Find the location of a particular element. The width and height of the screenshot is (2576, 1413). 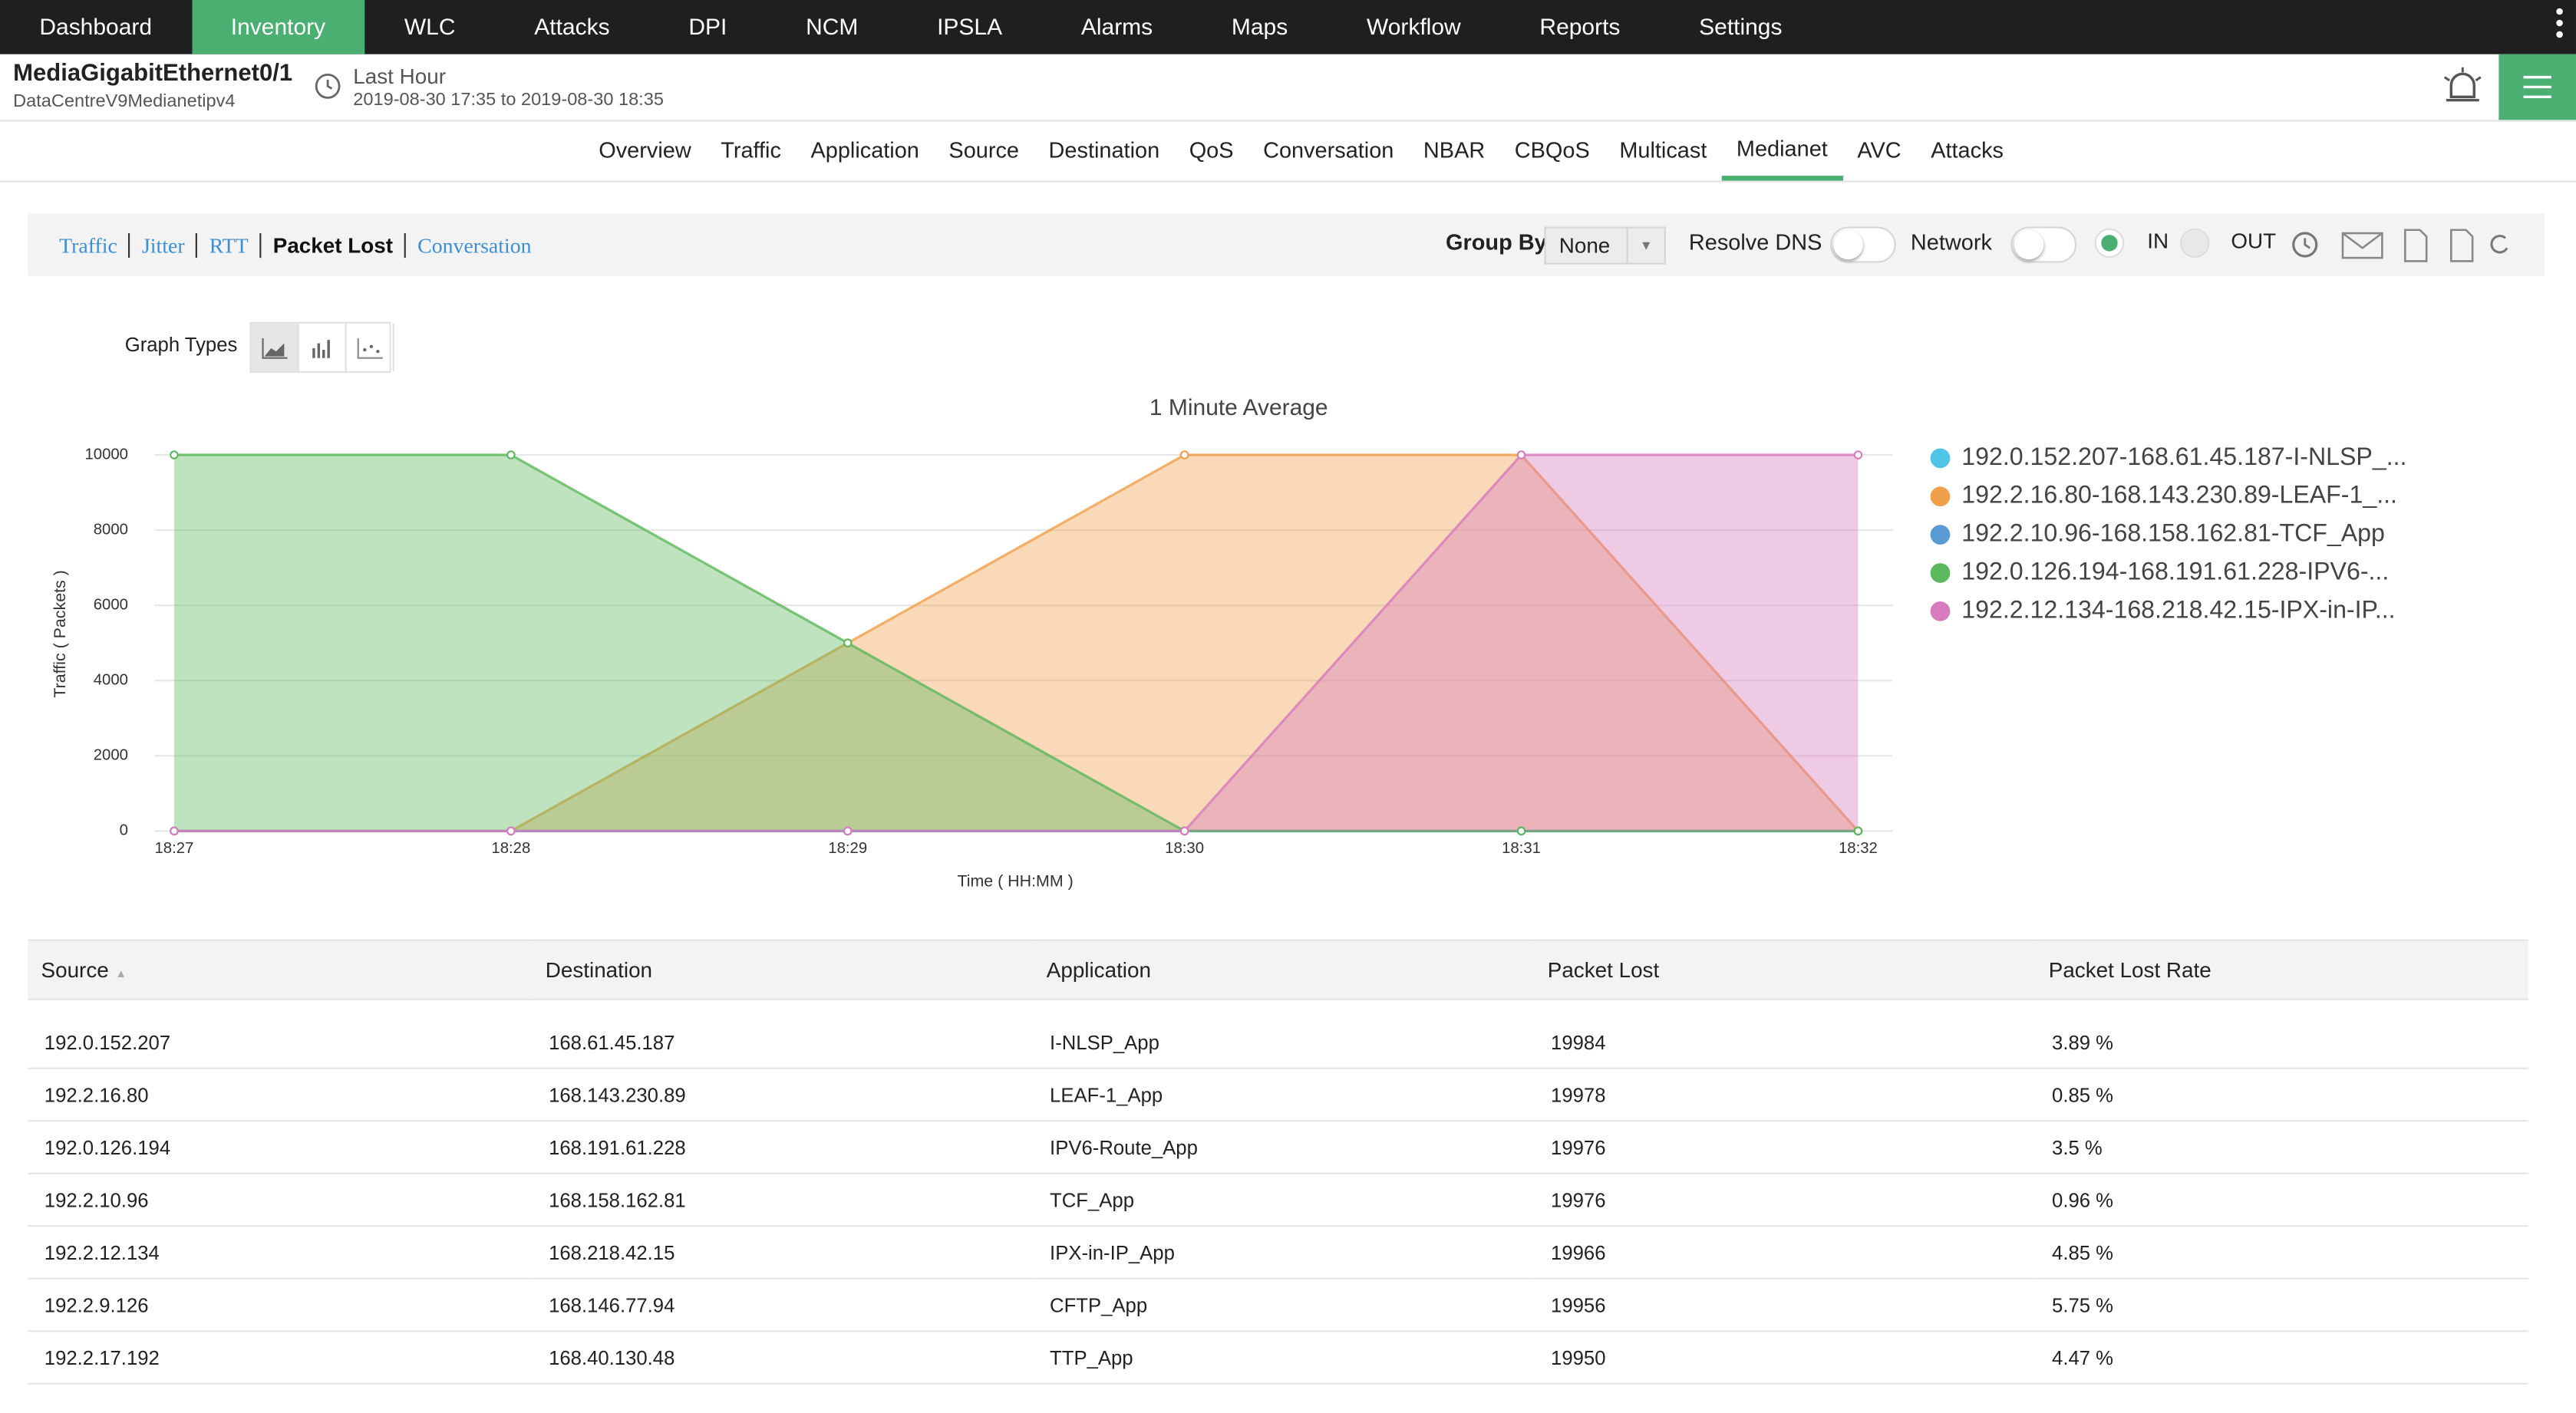

chart-title: 1 Minute Average is located at coordinates (1238, 407).